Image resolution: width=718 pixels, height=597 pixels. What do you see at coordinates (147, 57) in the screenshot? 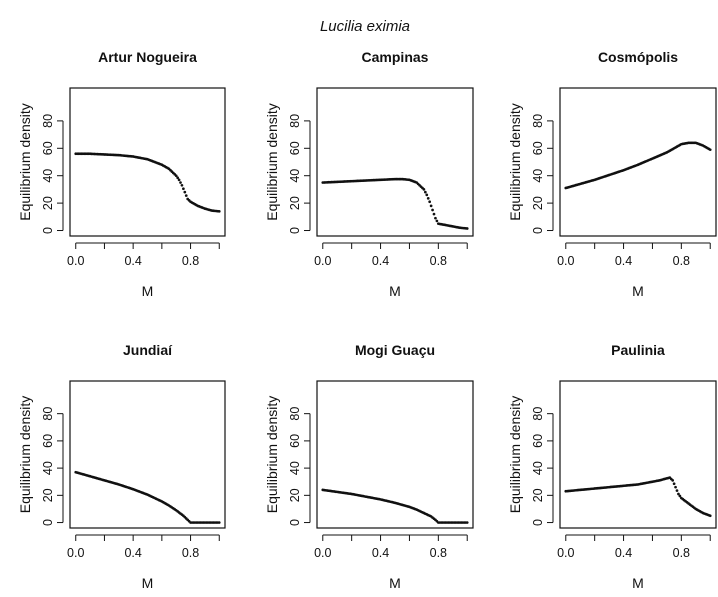
I see `panel-title: Artur Nogueira` at bounding box center [147, 57].